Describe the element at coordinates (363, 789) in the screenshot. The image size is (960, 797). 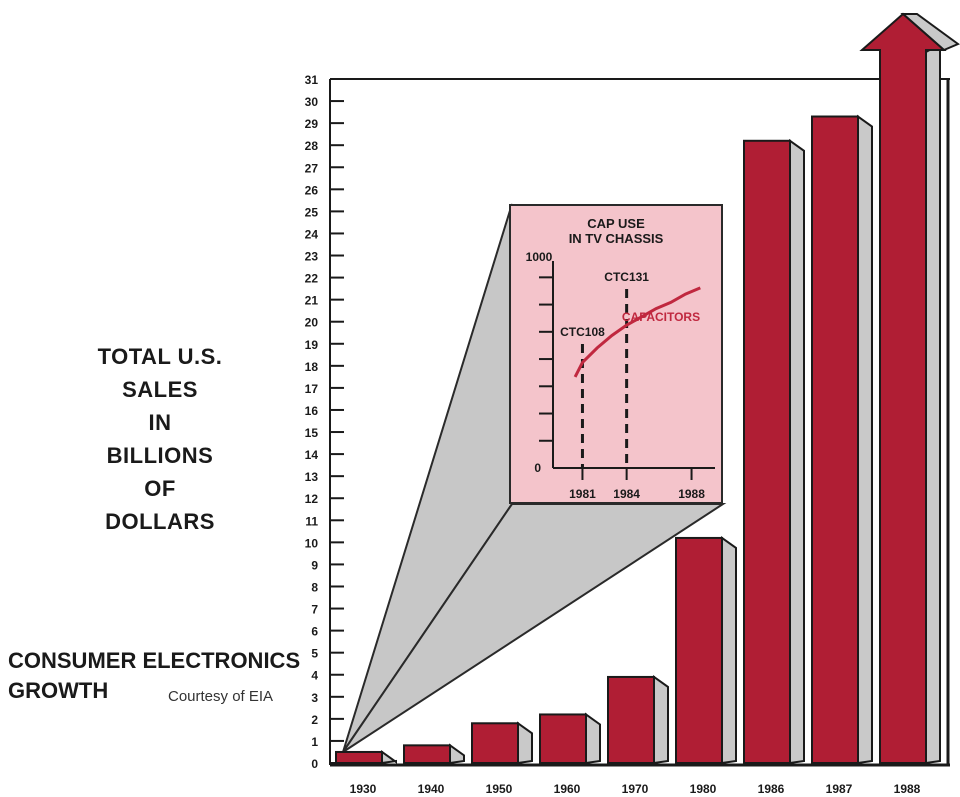
I see `x-tick-label: 1930` at that location.